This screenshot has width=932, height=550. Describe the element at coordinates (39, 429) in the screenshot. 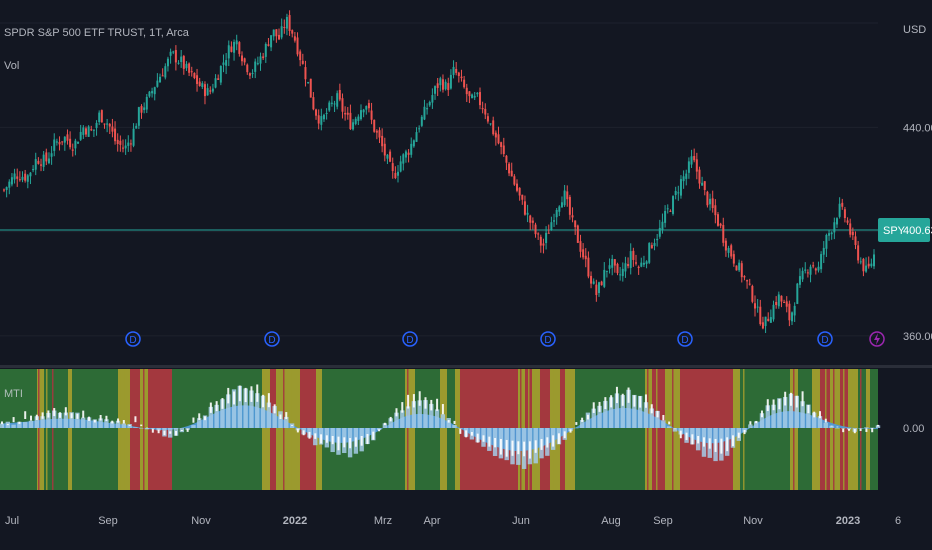

I see `regime-stripe` at that location.